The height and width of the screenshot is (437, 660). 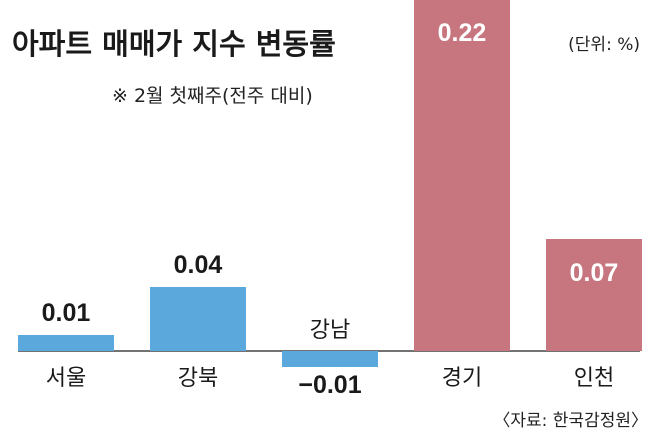 What do you see at coordinates (329, 385) in the screenshot?
I see `value-label-2: −0.01` at bounding box center [329, 385].